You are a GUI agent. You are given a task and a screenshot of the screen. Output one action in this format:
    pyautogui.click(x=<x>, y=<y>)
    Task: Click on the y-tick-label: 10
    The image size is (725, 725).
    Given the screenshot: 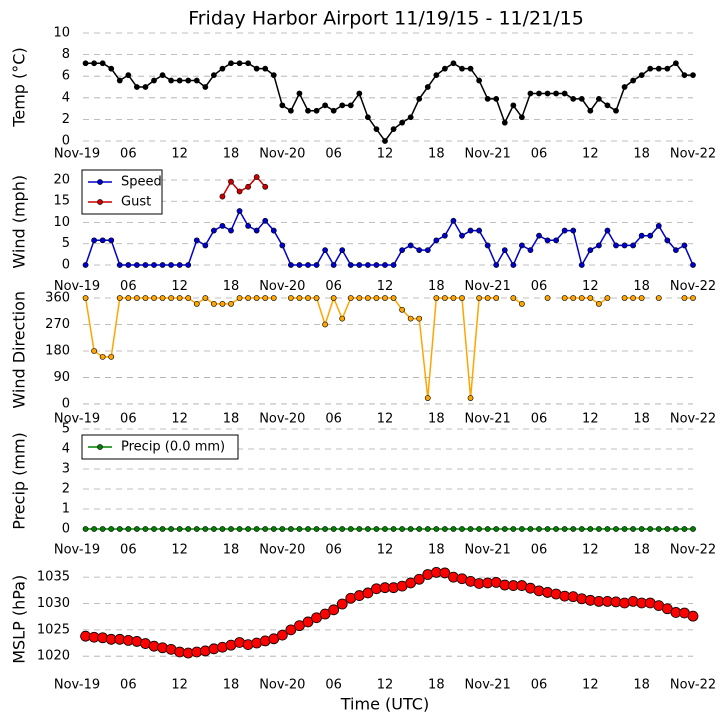 What is the action you would take?
    pyautogui.click(x=61, y=33)
    